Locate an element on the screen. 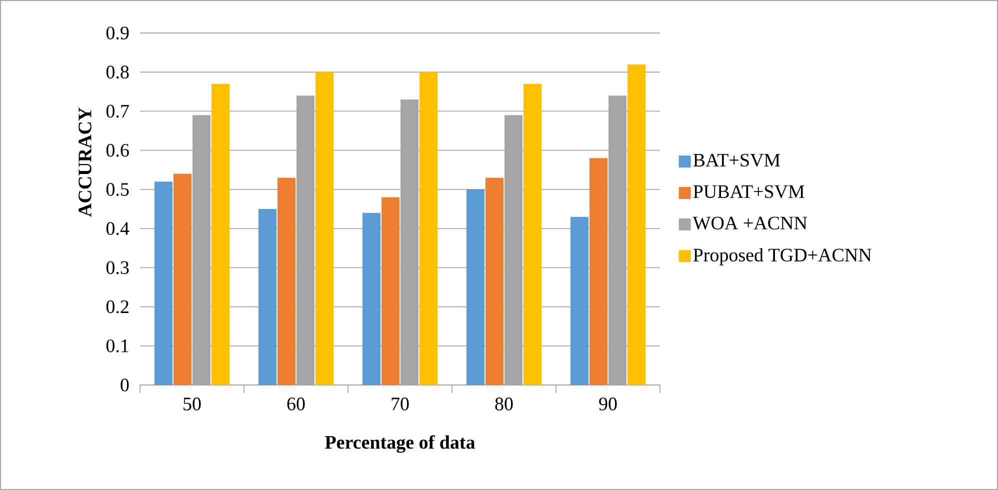  y-tick-label: 0.1 is located at coordinates (117, 345).